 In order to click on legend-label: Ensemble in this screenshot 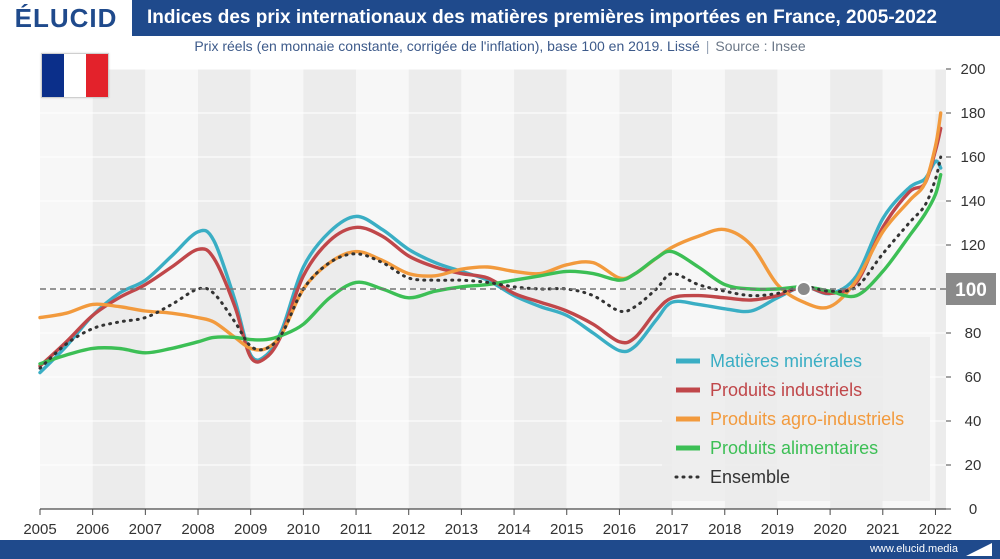, I will do `click(750, 477)`.